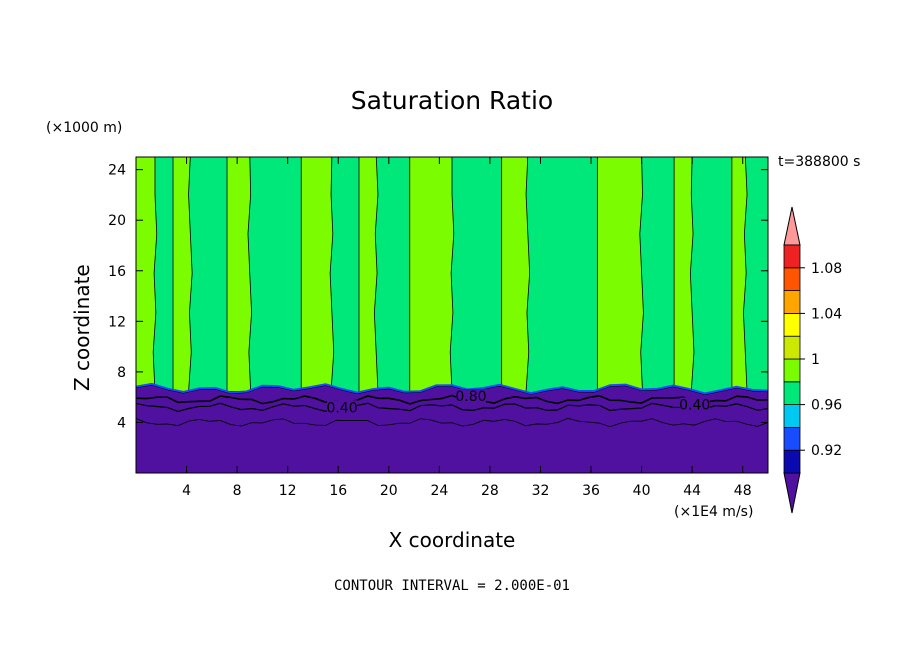 Image resolution: width=904 pixels, height=654 pixels. I want to click on colorbar-extend-max, so click(792, 226).